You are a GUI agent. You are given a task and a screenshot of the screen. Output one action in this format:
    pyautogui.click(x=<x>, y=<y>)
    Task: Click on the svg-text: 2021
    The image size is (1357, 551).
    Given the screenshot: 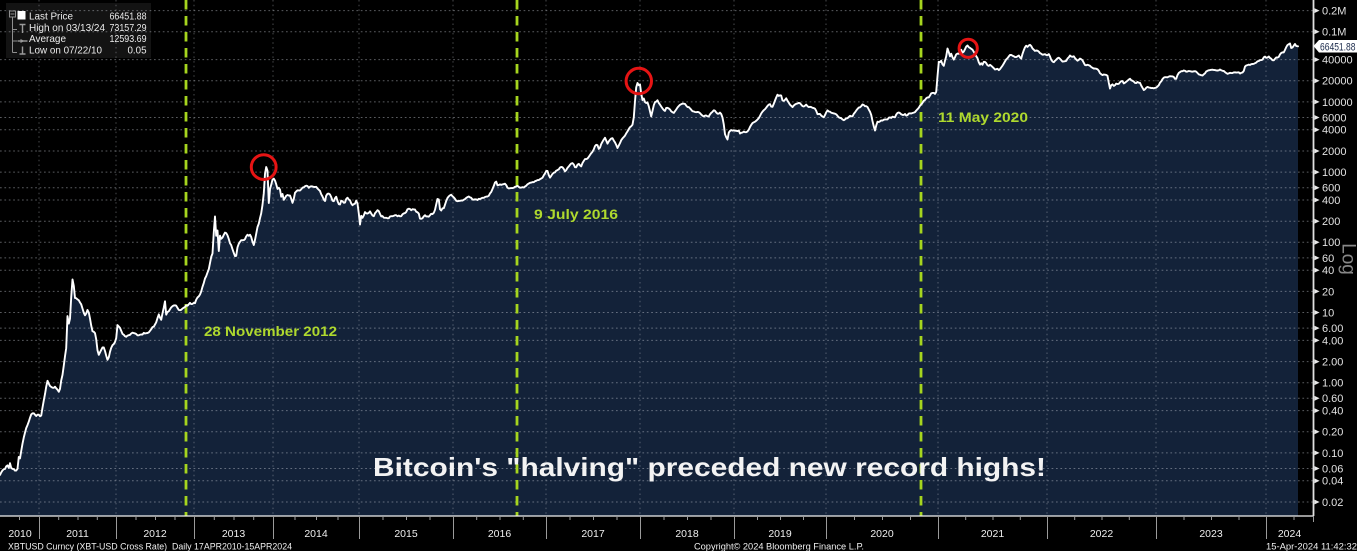 What is the action you would take?
    pyautogui.click(x=993, y=534)
    